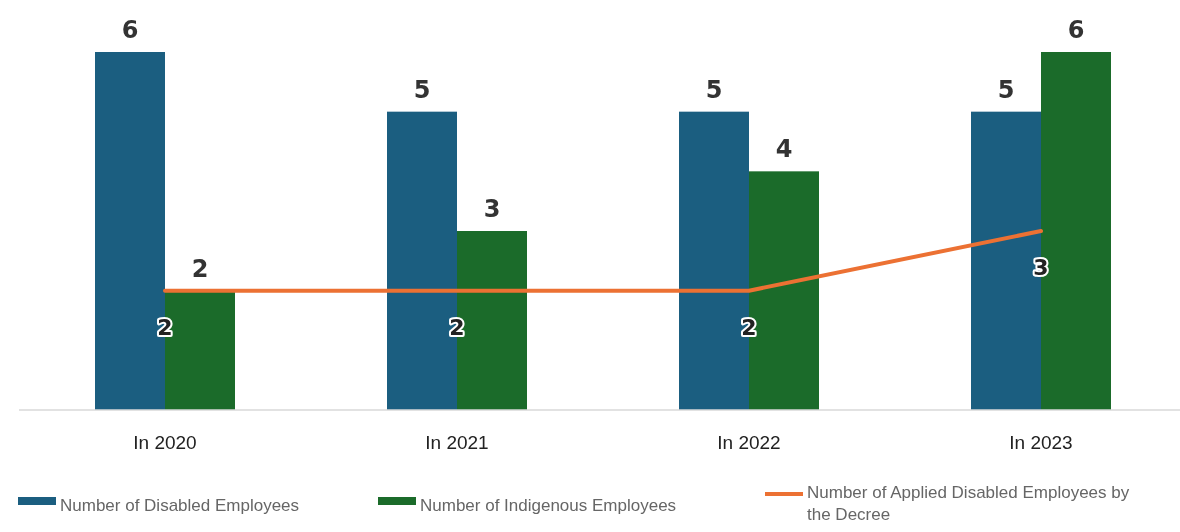  I want to click on data-label: 3, so click(492, 209).